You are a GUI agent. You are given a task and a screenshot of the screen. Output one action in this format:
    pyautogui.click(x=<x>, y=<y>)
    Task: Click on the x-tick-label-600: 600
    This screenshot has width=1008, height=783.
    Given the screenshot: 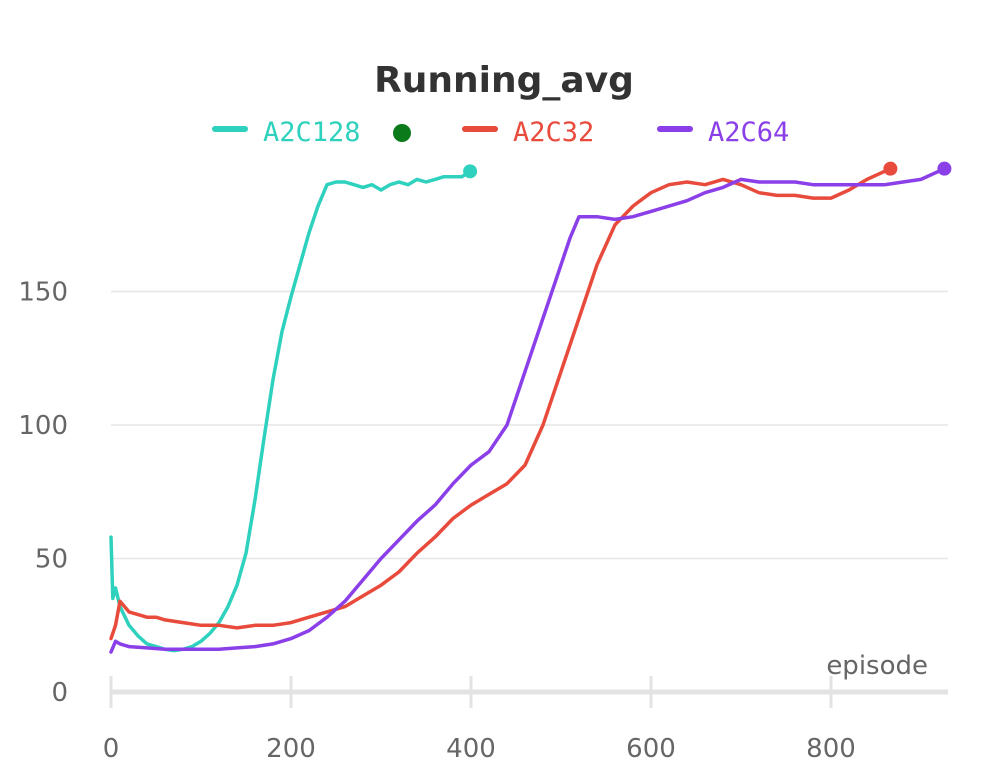 What is the action you would take?
    pyautogui.click(x=651, y=749)
    